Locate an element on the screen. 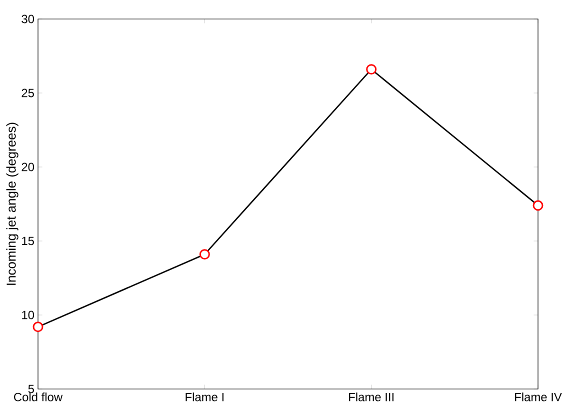  y-tick-label: 15 is located at coordinates (28, 241).